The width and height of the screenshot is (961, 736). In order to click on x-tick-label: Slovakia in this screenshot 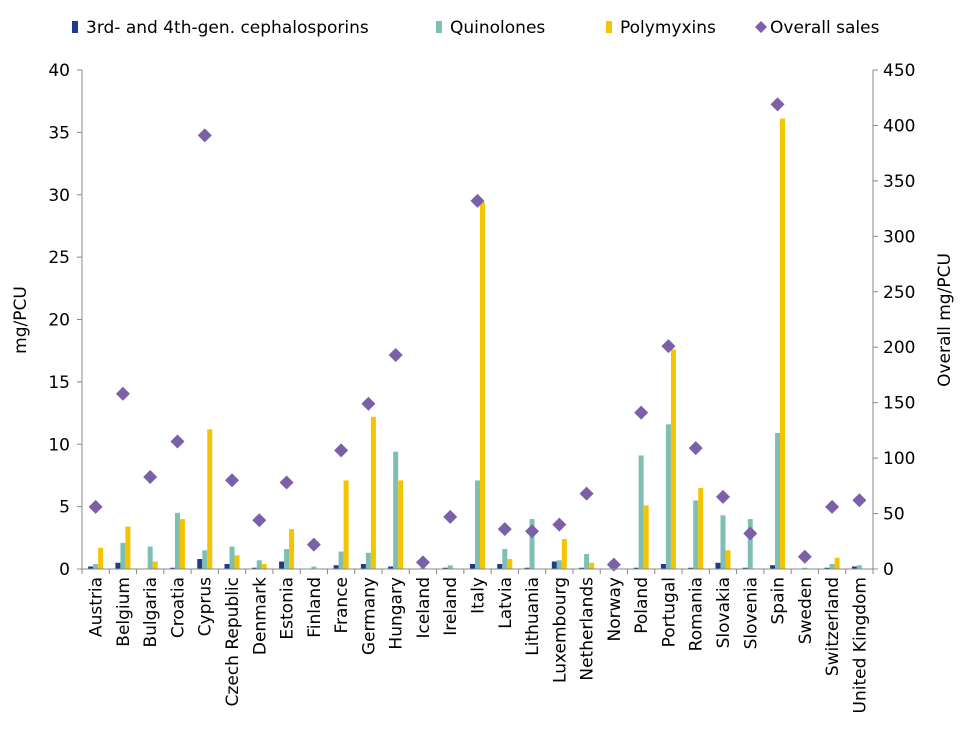, I will do `click(724, 612)`.